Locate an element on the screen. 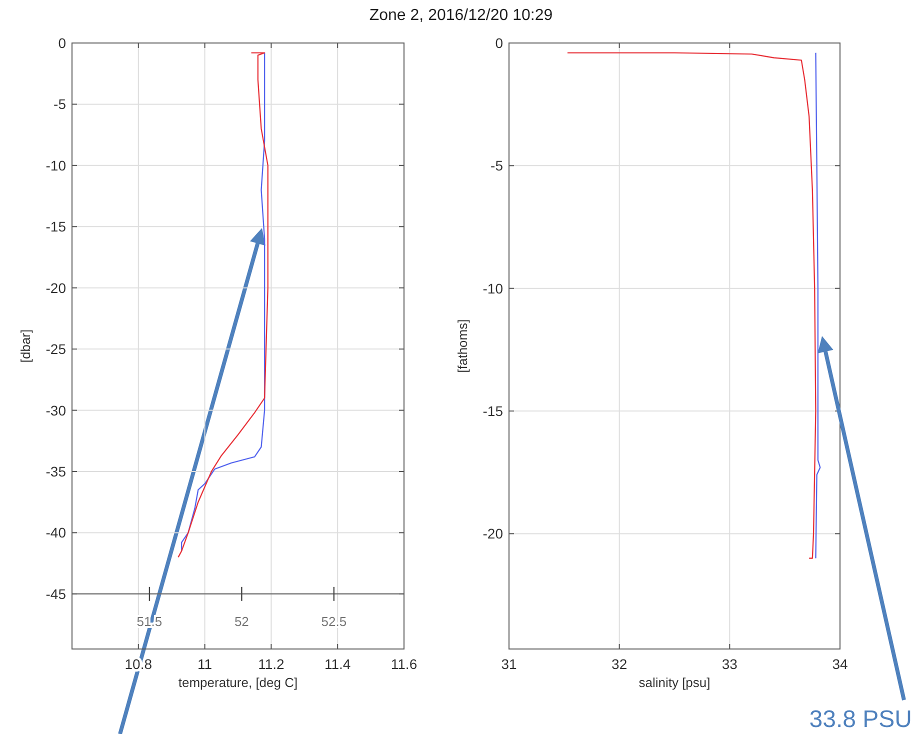 The image size is (922, 734). text: 33.8 PSU is located at coordinates (860, 719).